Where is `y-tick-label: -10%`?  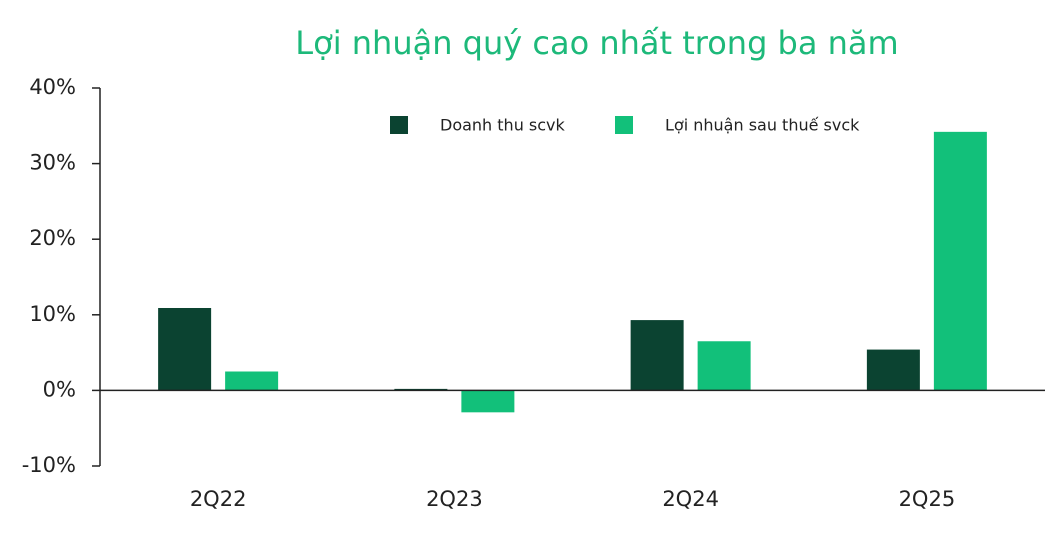
y-tick-label: -10% is located at coordinates (49, 465).